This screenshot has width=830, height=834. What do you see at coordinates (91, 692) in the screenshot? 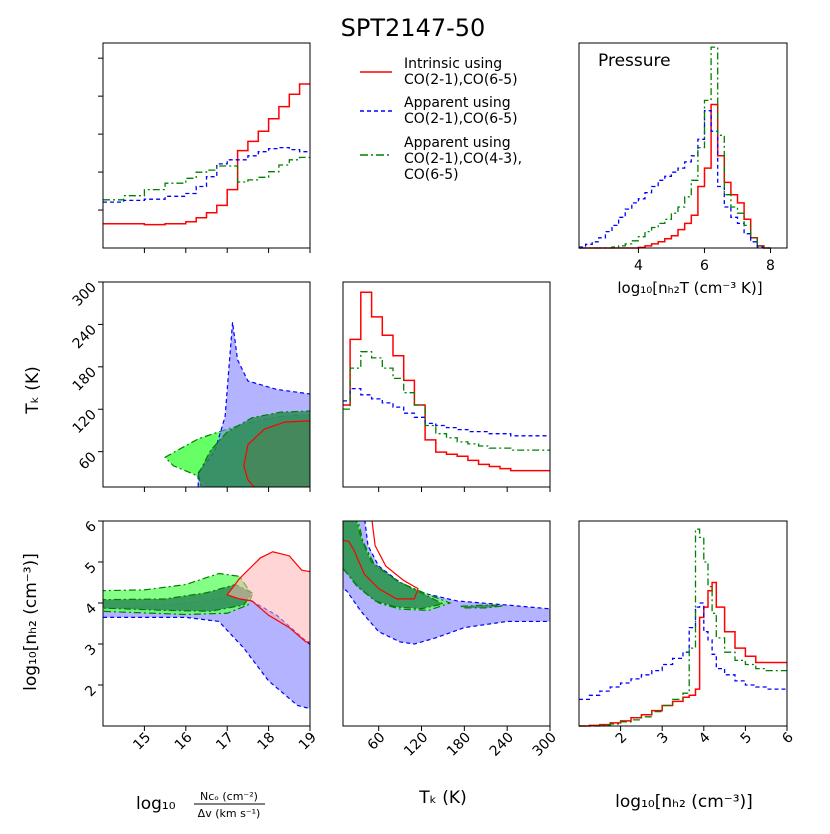
I see `nh2-ncol-contour-ytick-label: 2` at bounding box center [91, 692].